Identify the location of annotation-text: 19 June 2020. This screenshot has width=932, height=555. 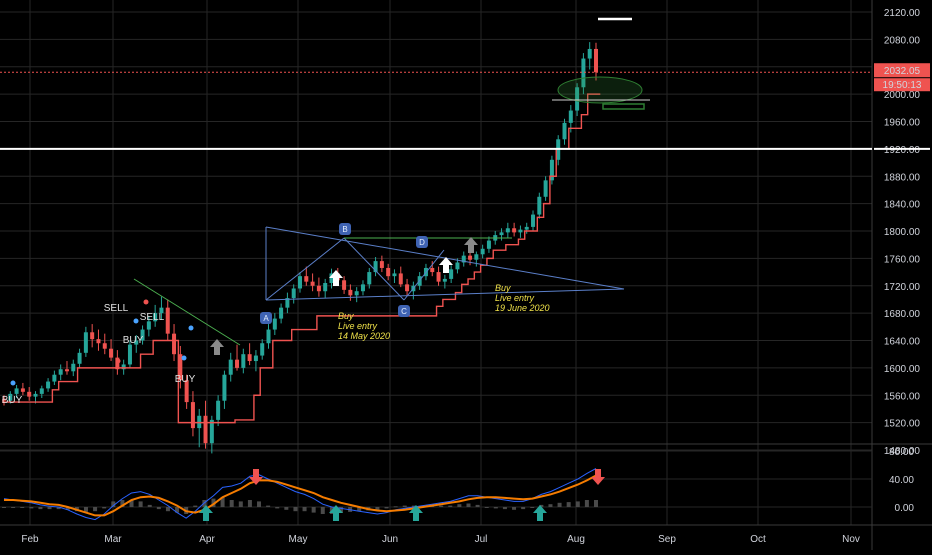
(522, 308).